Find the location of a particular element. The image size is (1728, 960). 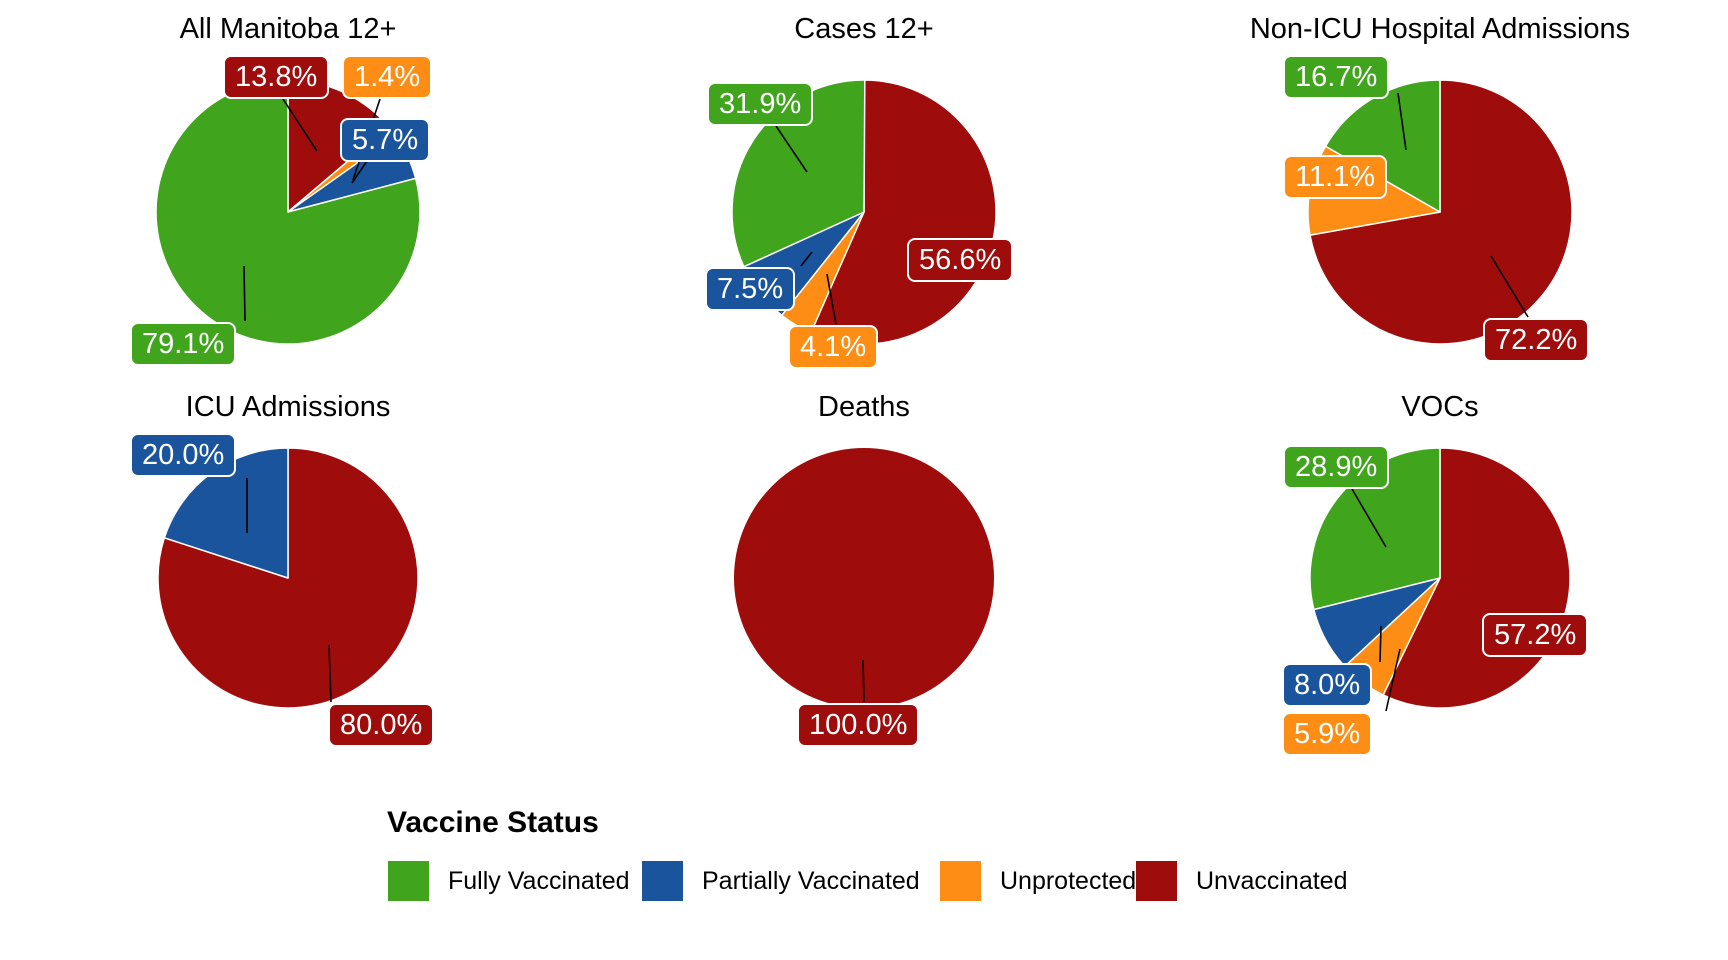

percent-label: 8.0% is located at coordinates (1327, 685).